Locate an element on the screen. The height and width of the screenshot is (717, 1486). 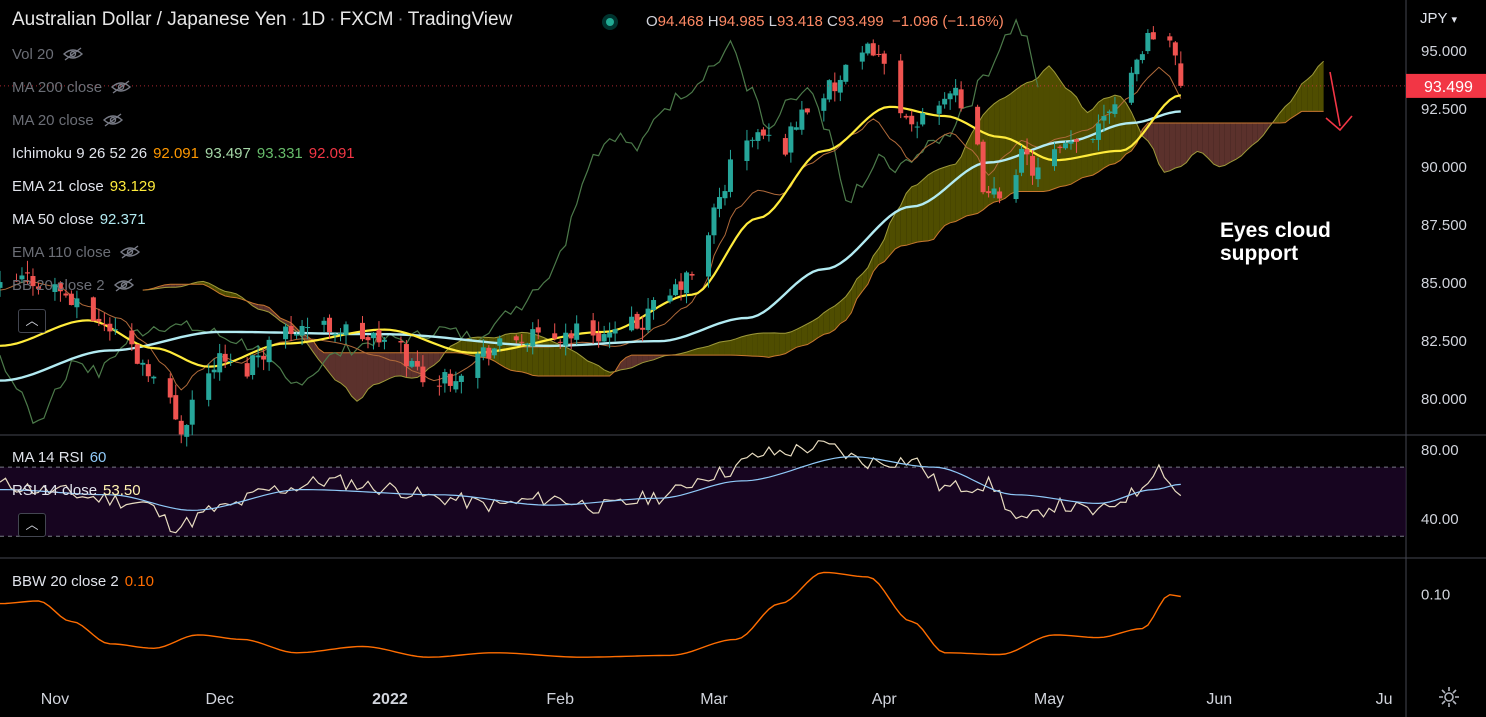
rsi-ma-line is located at coordinates (590, 483).